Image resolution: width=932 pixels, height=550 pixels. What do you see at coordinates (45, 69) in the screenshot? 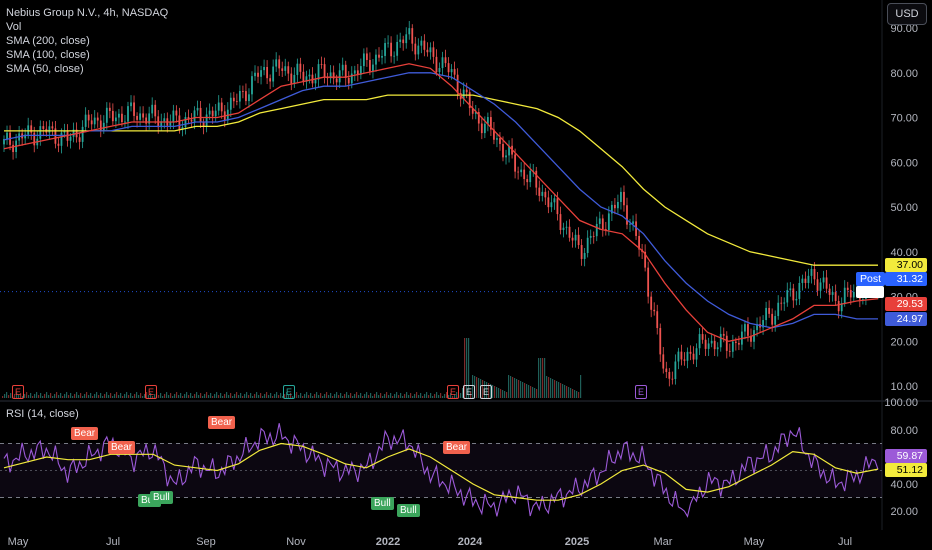
I see `legend-sma50: SMA (50, close)` at bounding box center [45, 69].